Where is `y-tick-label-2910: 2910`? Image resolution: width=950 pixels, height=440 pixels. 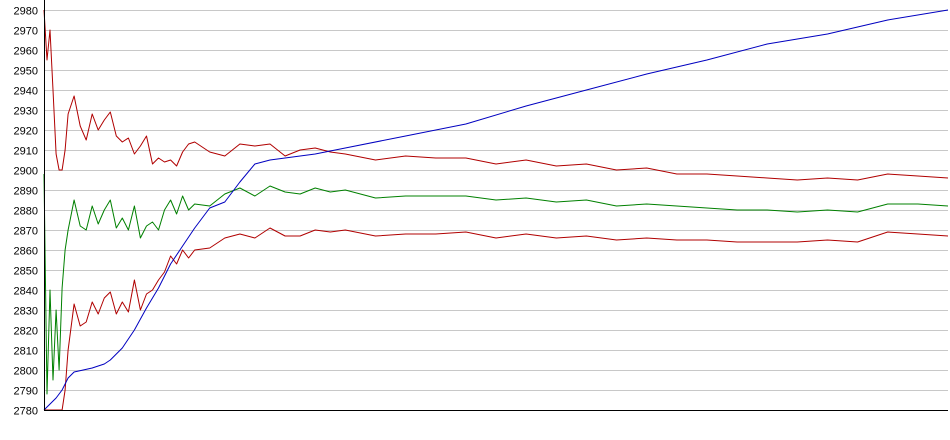 y-tick-label-2910: 2910 is located at coordinates (26, 152).